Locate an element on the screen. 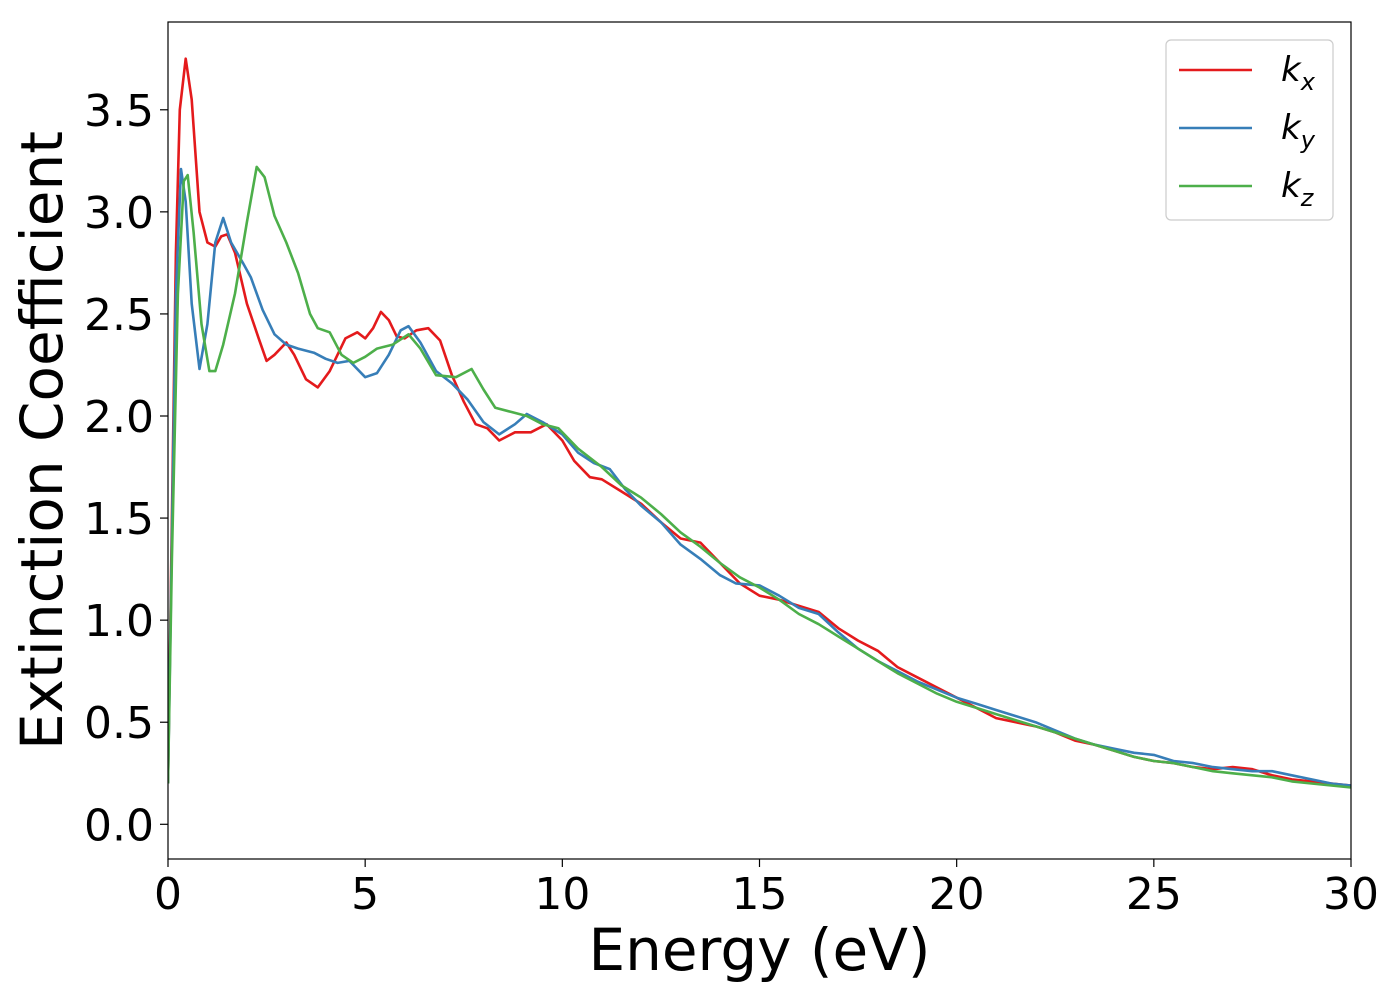 The width and height of the screenshot is (1400, 1000). legend: kx ky kz is located at coordinates (1249, 130).